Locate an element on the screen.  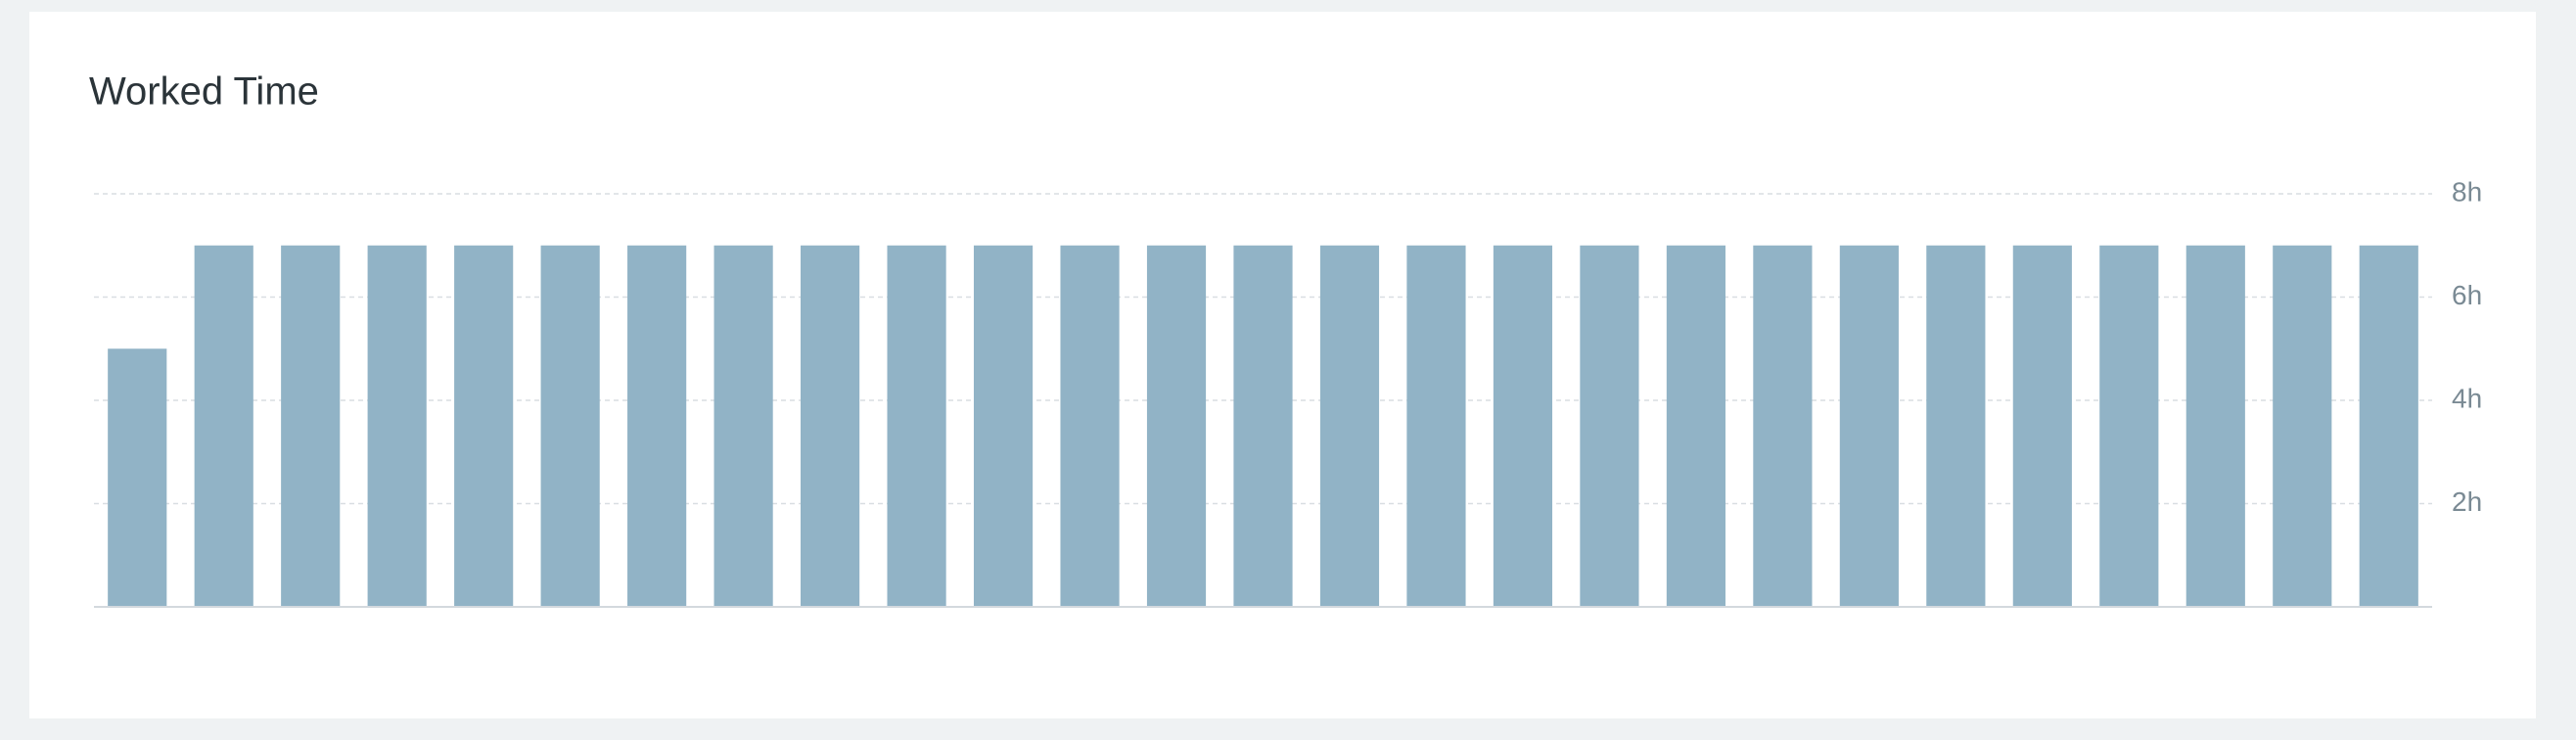
y-tick-label: 8h is located at coordinates (2467, 191).